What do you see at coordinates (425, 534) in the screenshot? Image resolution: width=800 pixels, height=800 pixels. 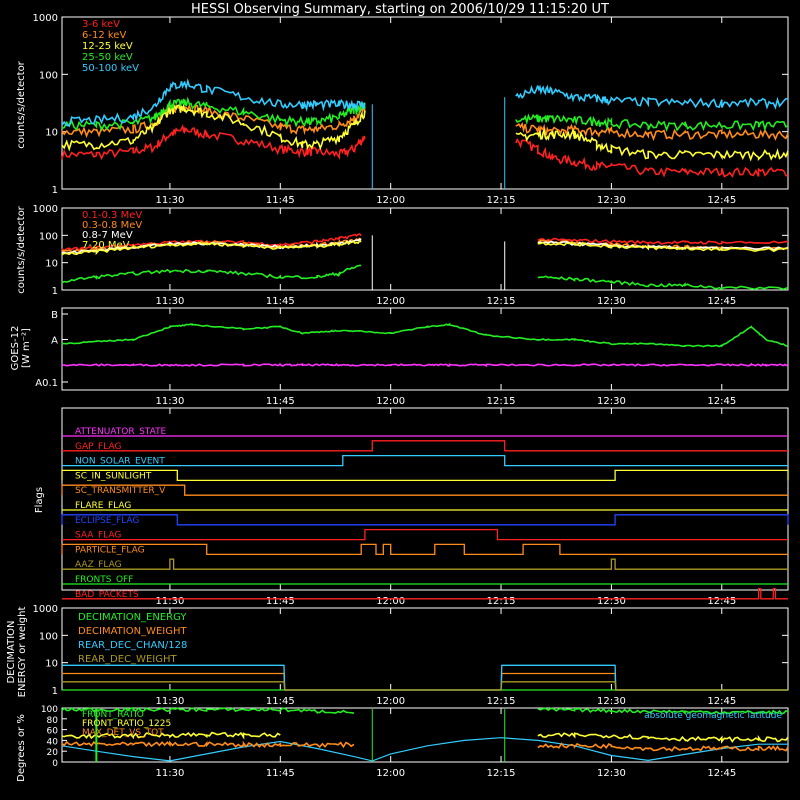 I see `flag-line-saa_flag` at bounding box center [425, 534].